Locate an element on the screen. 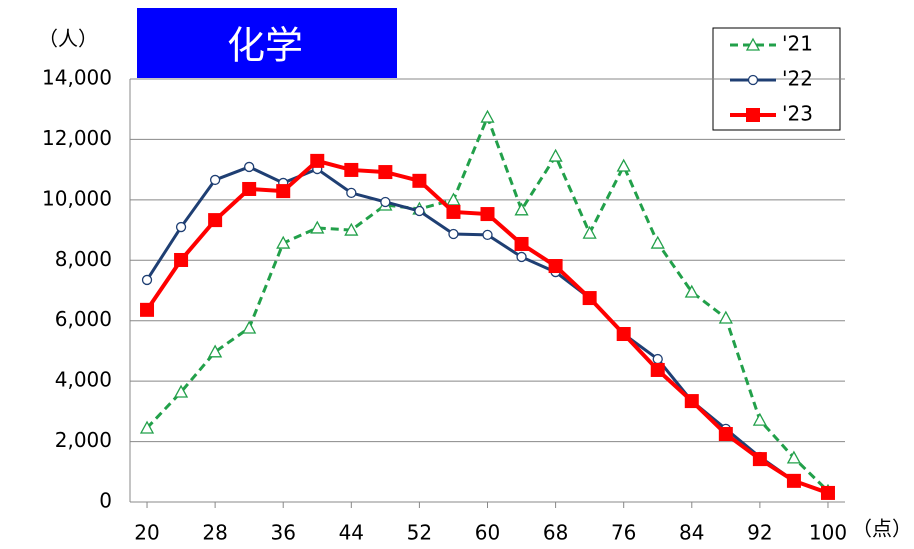  x-tick-label: 52 is located at coordinates (419, 533).